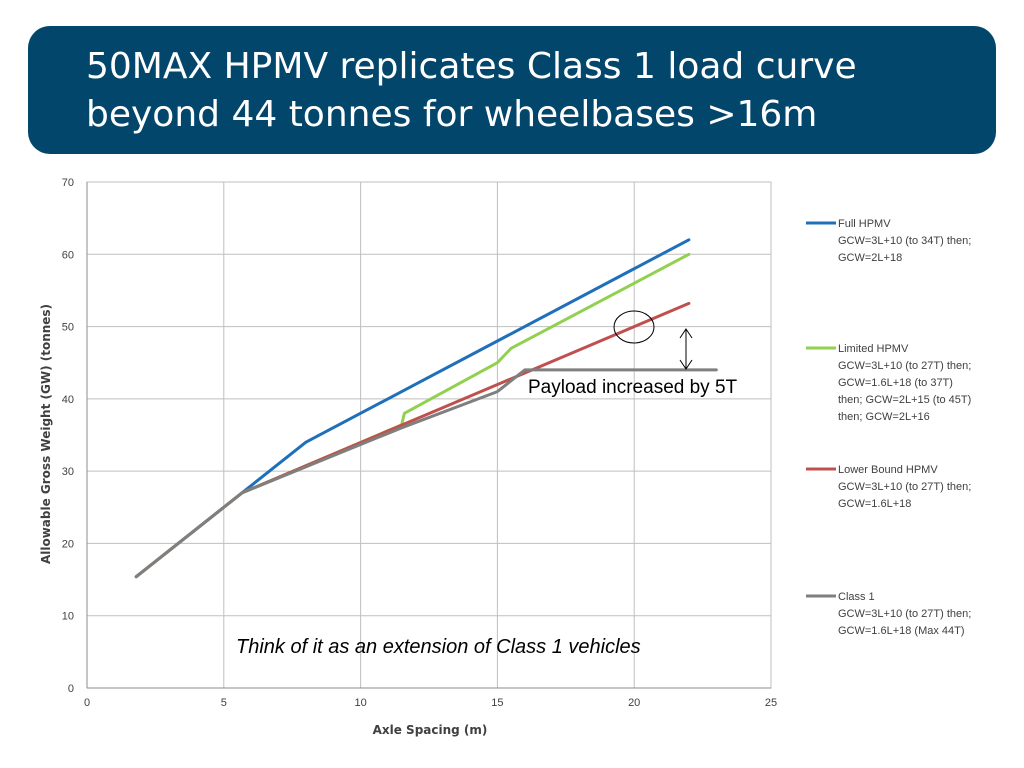  What do you see at coordinates (856, 597) in the screenshot?
I see `legend-text-line: Class 1` at bounding box center [856, 597].